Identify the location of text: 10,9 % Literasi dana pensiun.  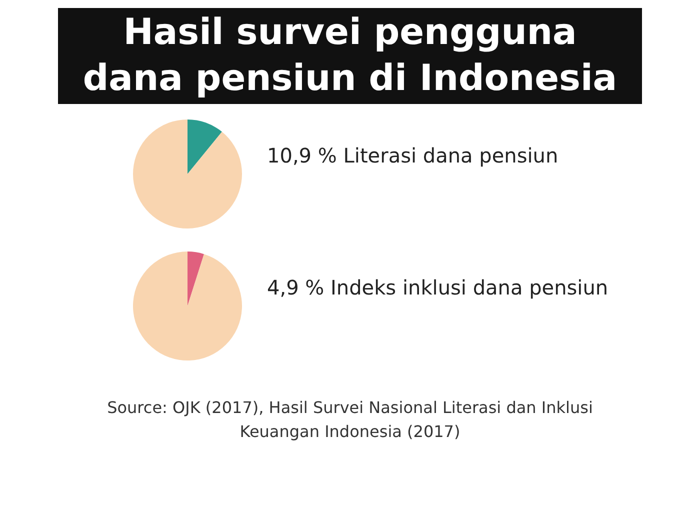
(412, 156).